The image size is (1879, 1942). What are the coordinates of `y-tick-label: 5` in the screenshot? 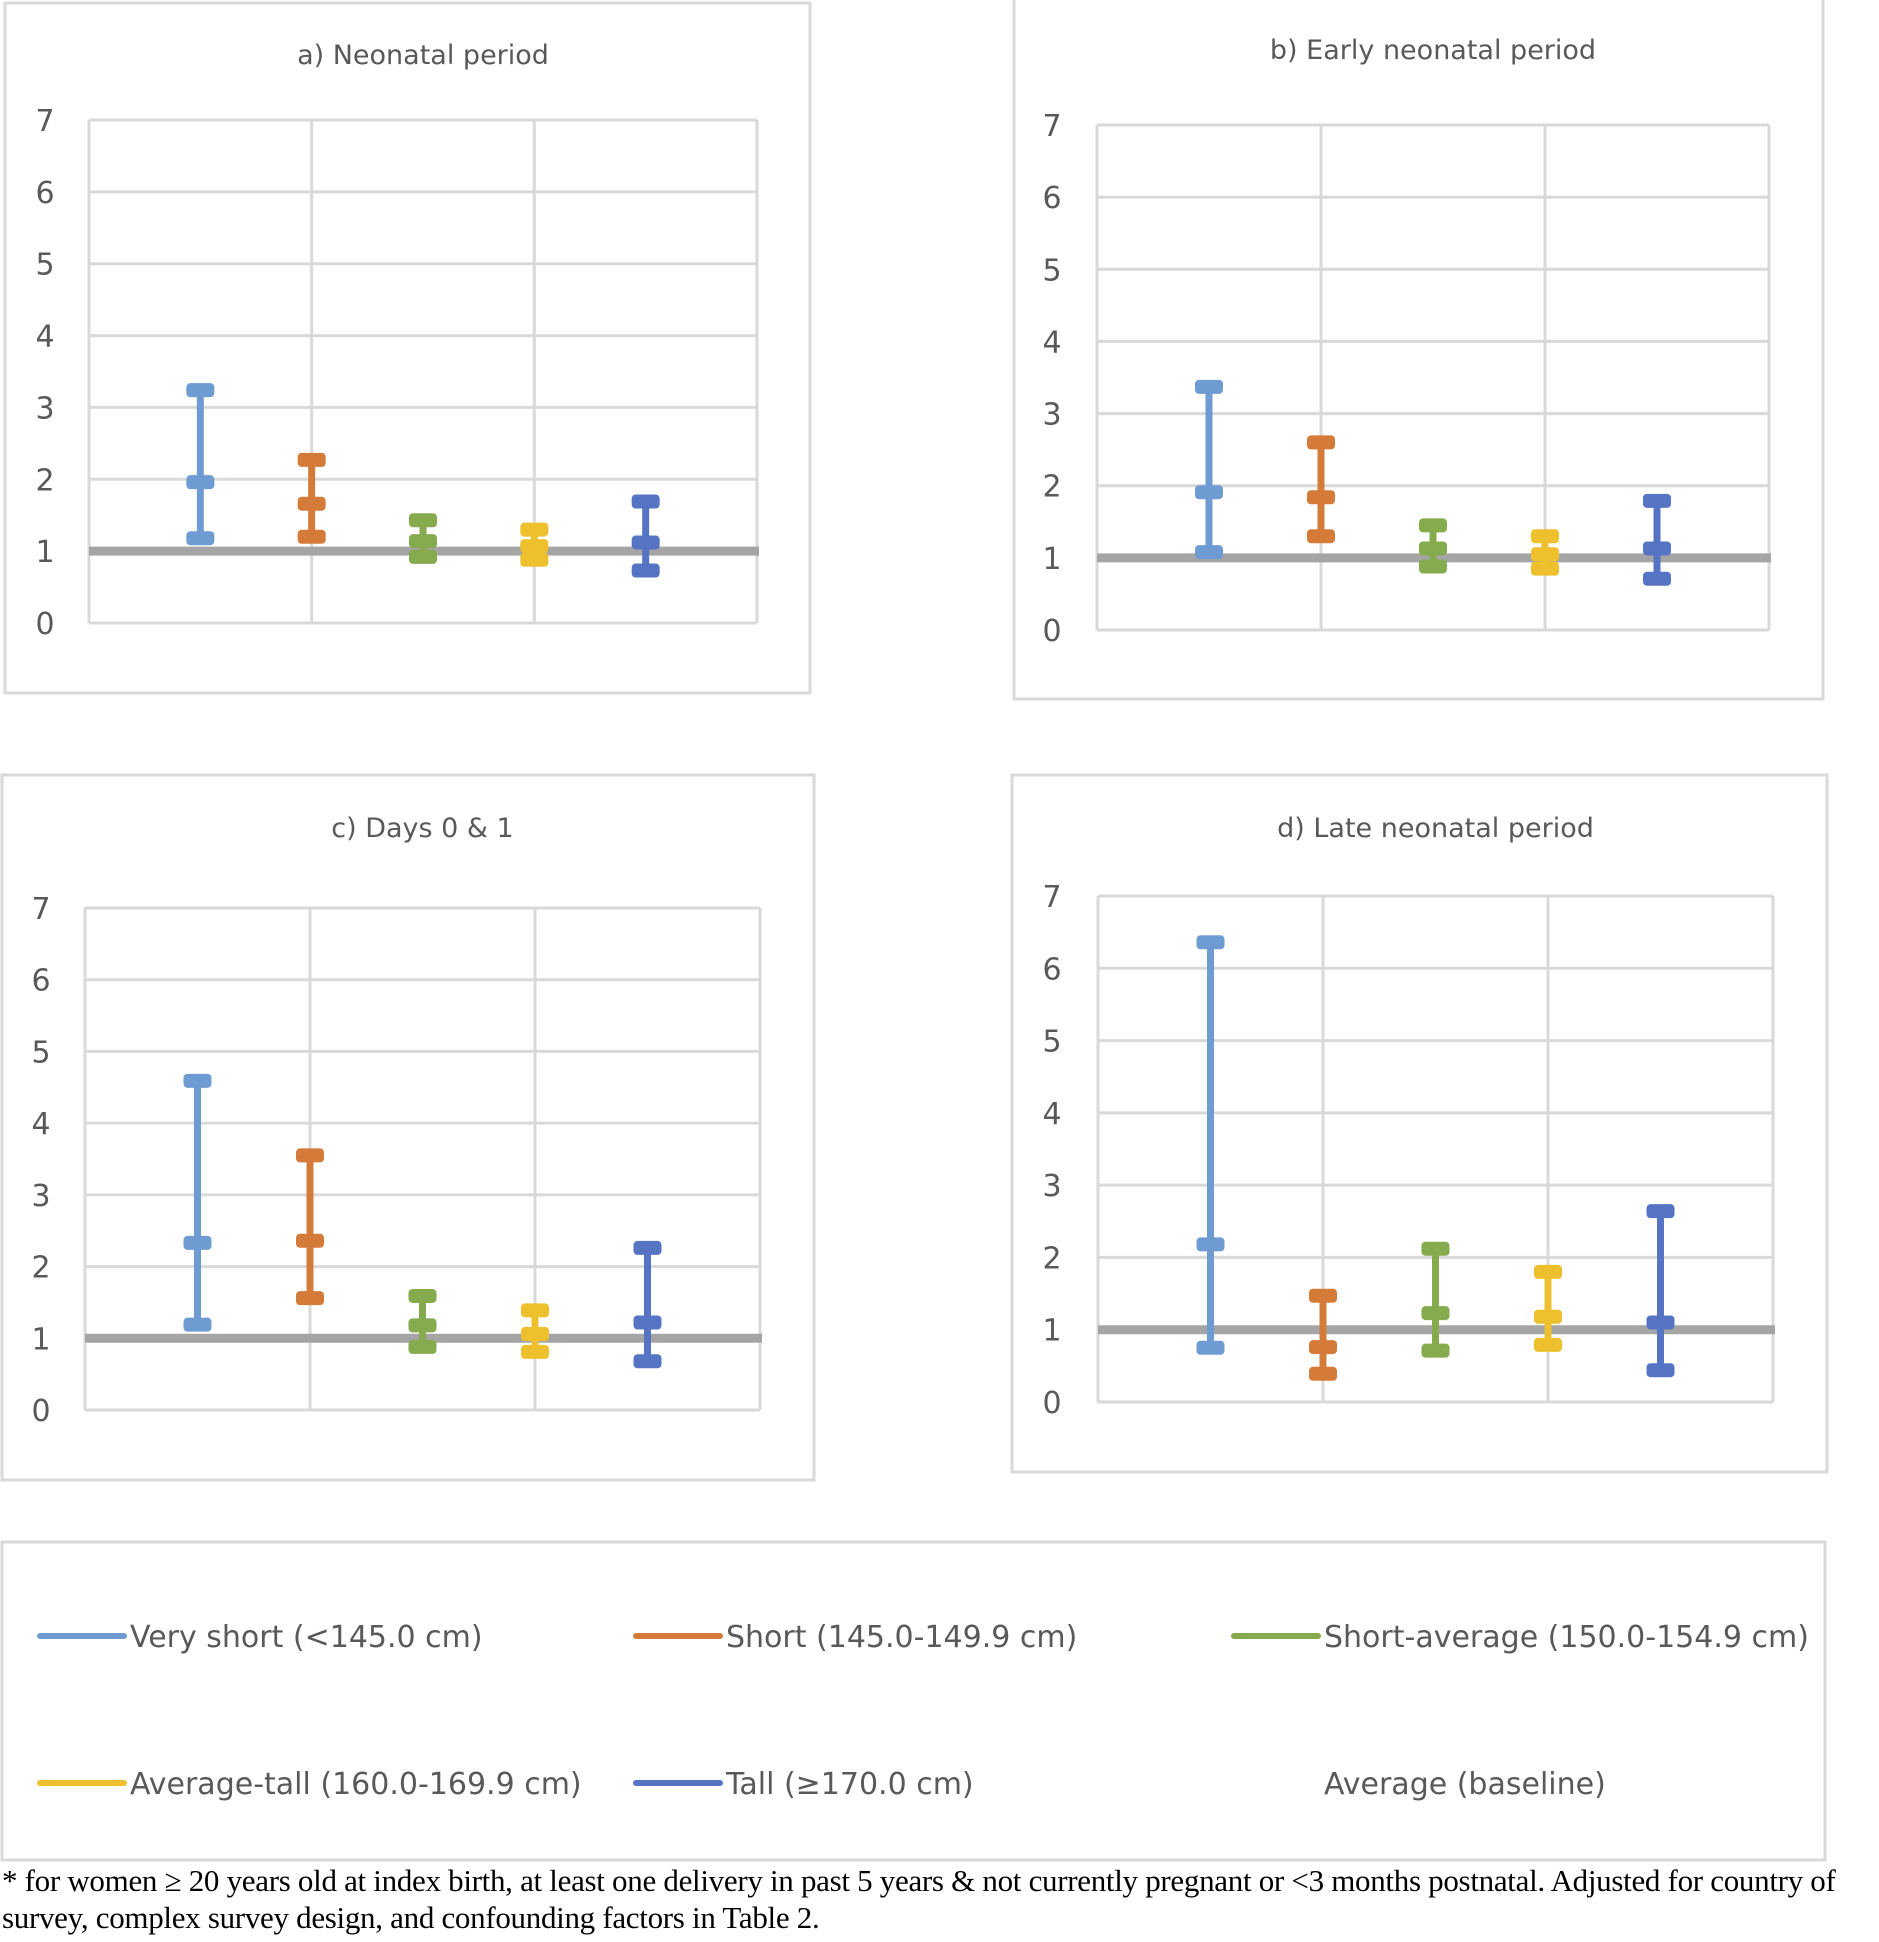 It's located at (1051, 270).